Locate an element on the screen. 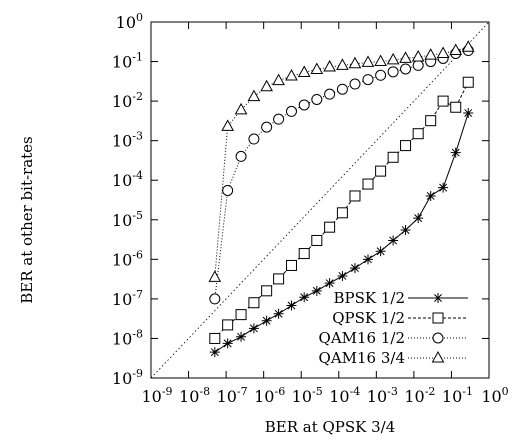 This screenshot has height=441, width=513. x-tick-label: 10⁻⁹ is located at coordinates (156, 395).